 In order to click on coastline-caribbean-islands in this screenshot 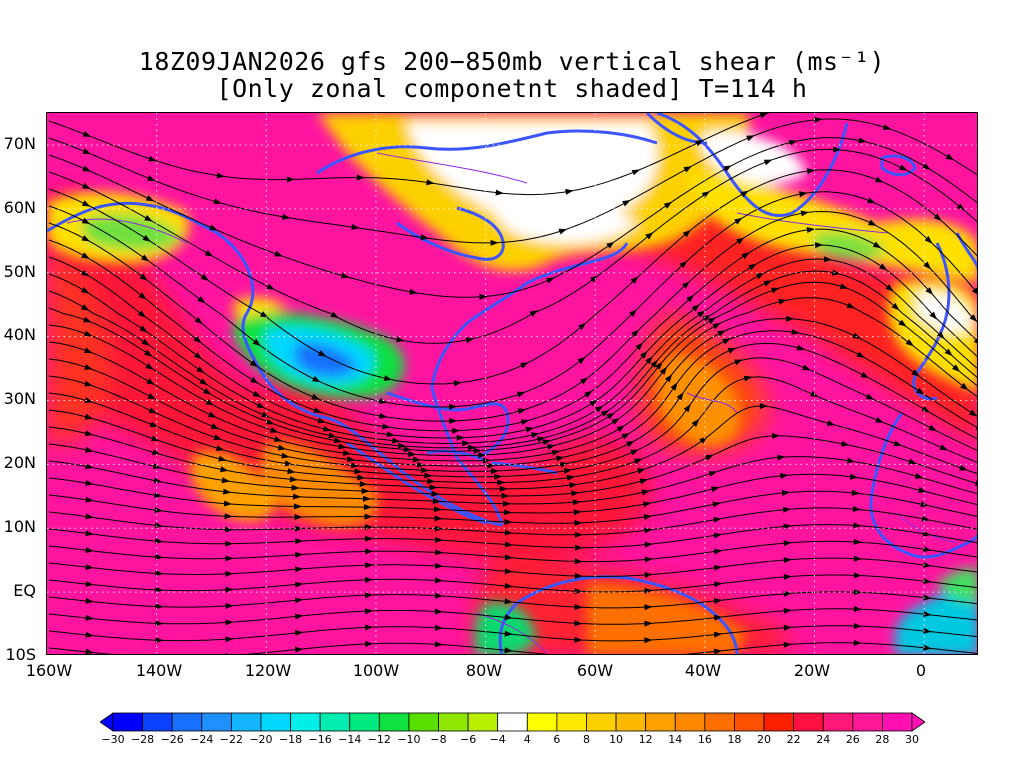, I will do `click(492, 462)`.